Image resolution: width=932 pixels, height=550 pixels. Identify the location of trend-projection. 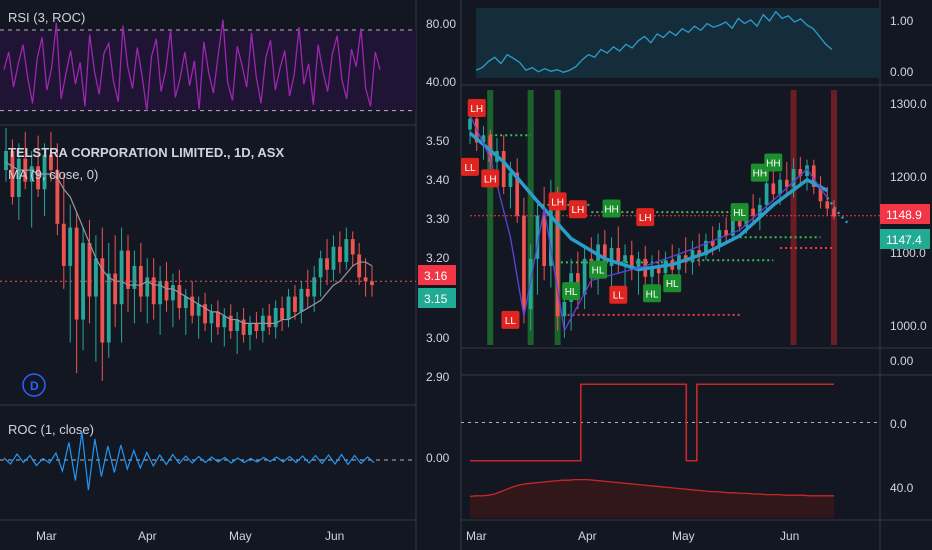
(837, 210).